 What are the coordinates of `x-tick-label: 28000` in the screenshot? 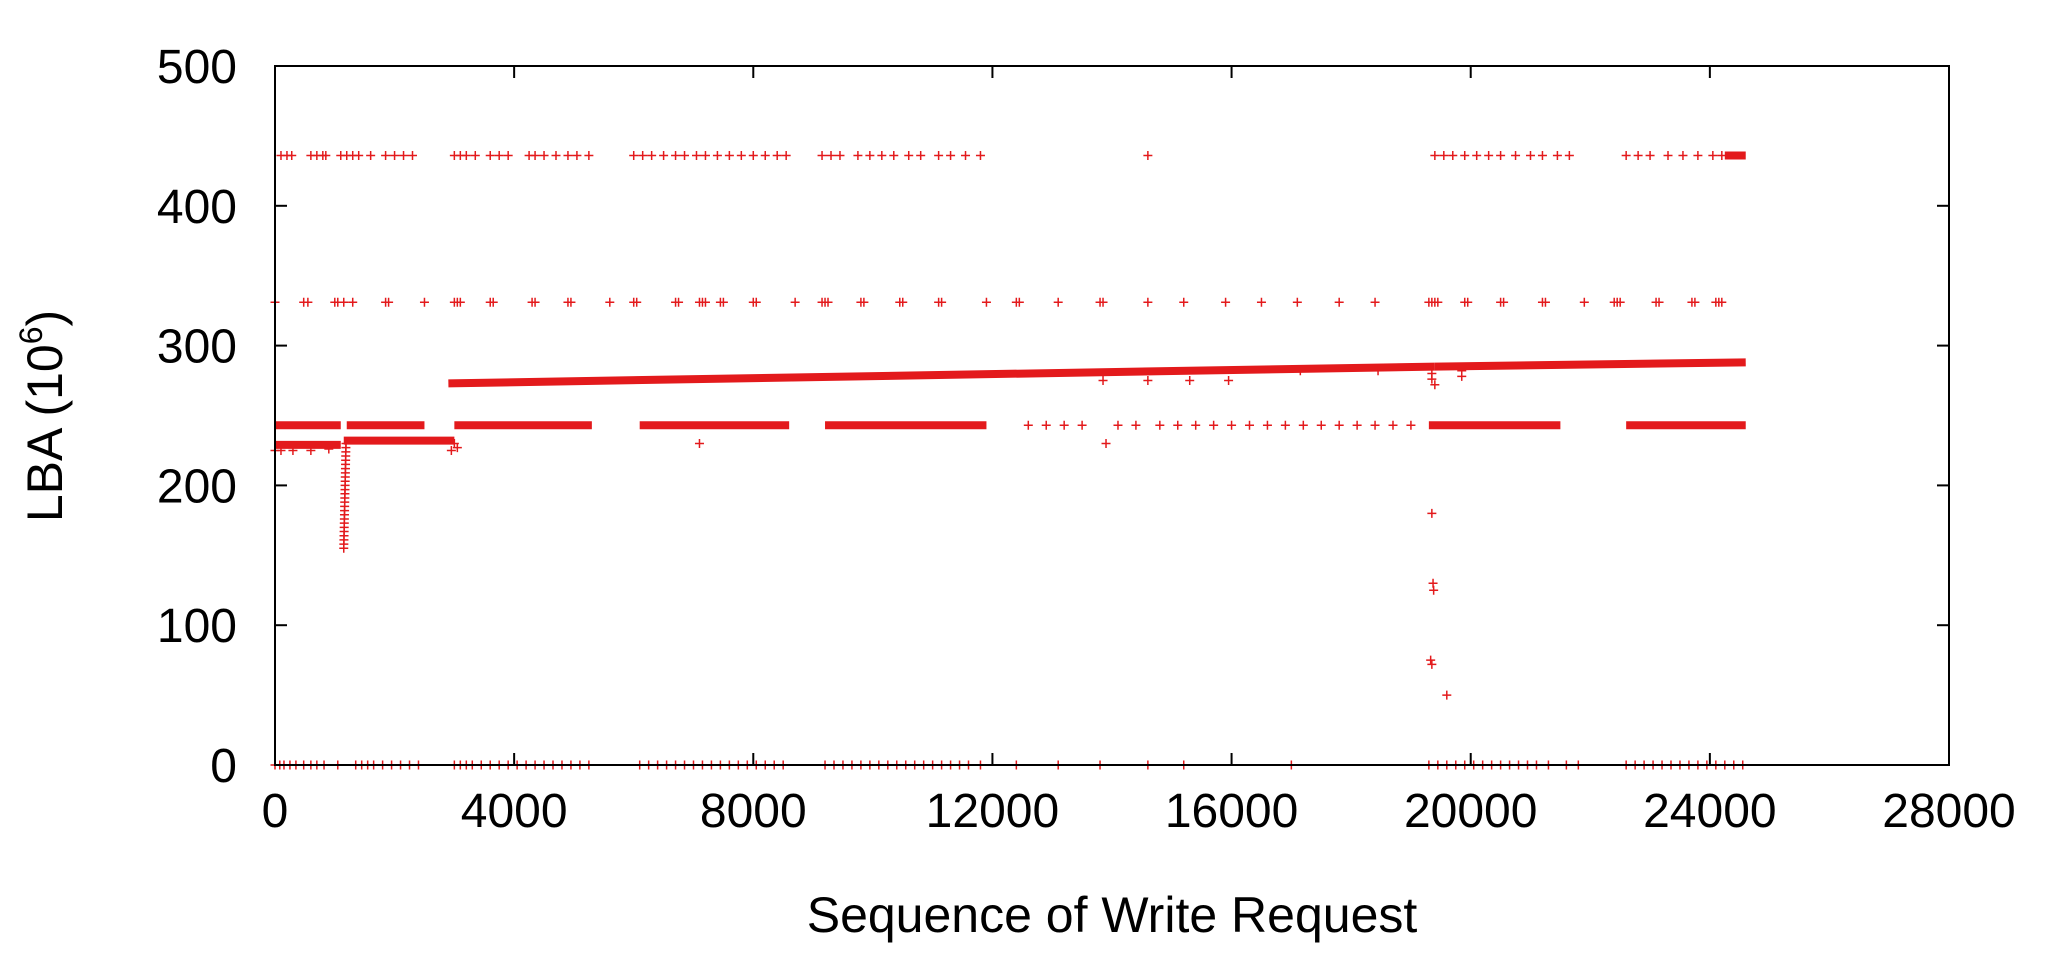 It's located at (1948, 811).